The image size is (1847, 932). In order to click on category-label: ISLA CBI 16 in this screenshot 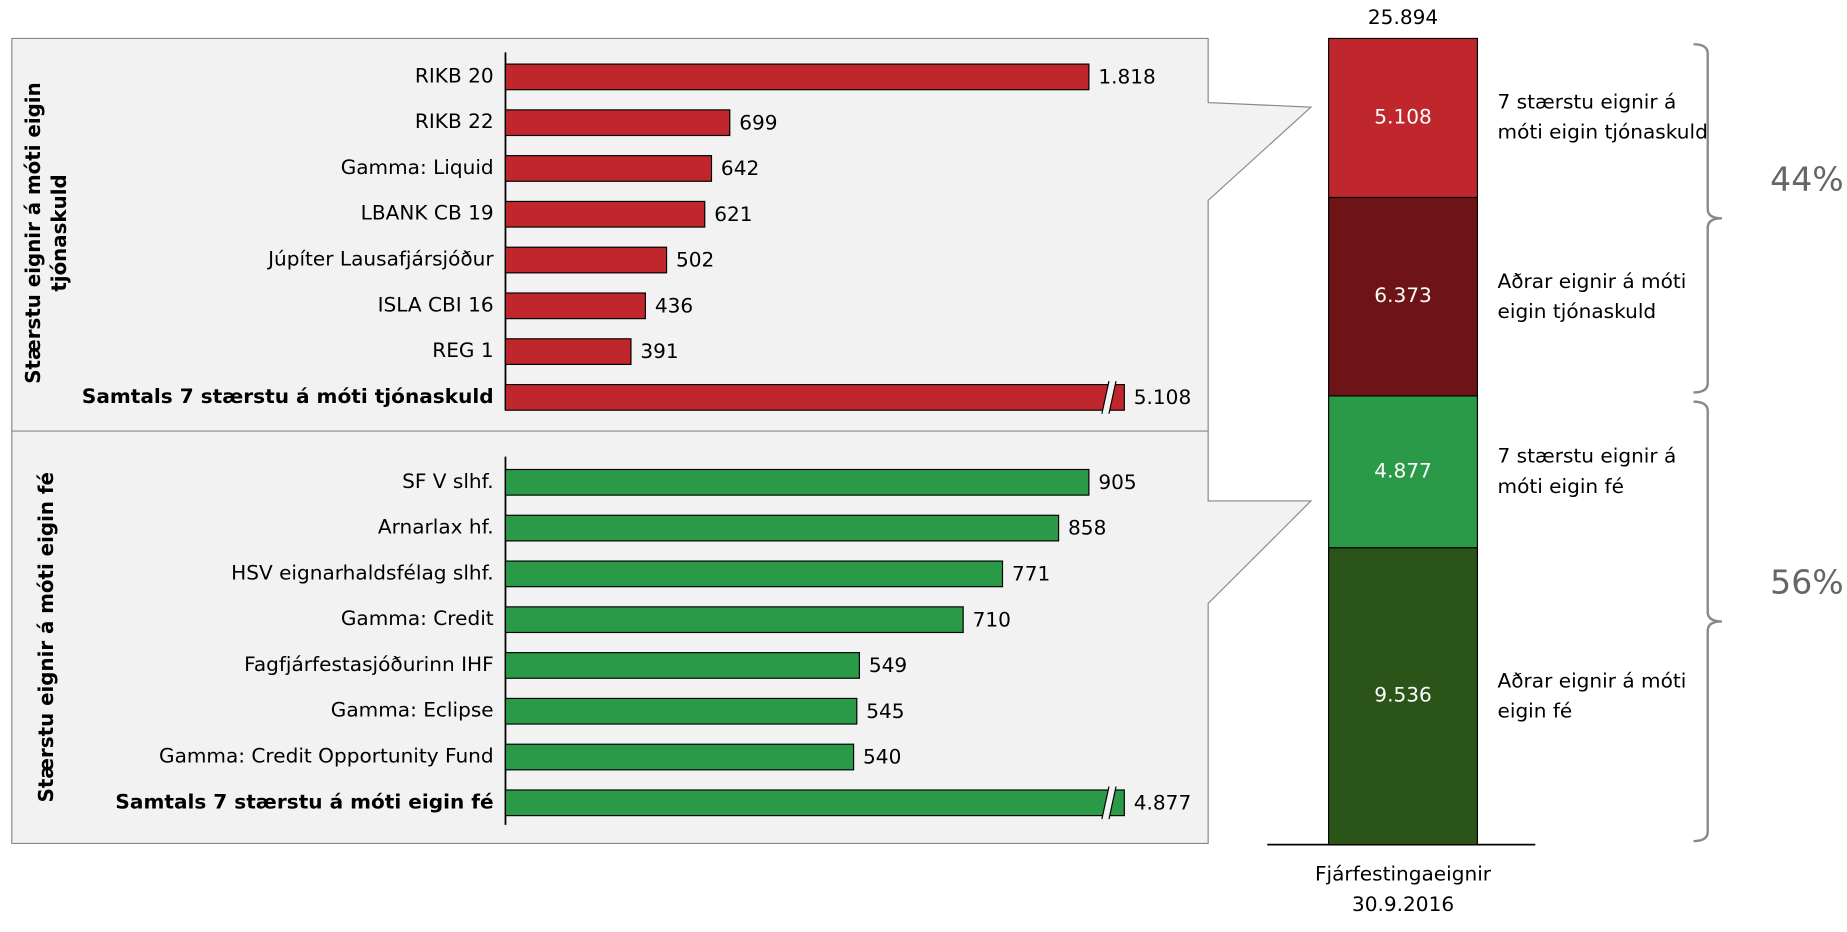, I will do `click(436, 304)`.